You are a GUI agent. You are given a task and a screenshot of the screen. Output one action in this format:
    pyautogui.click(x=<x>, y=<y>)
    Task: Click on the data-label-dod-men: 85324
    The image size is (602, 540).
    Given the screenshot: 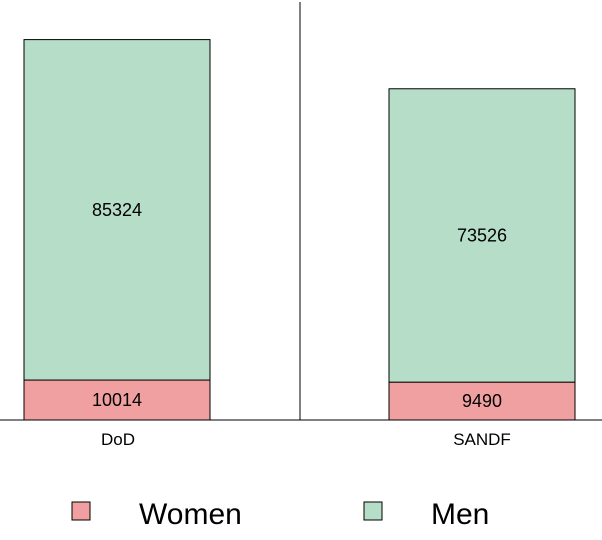 What is the action you would take?
    pyautogui.click(x=117, y=210)
    